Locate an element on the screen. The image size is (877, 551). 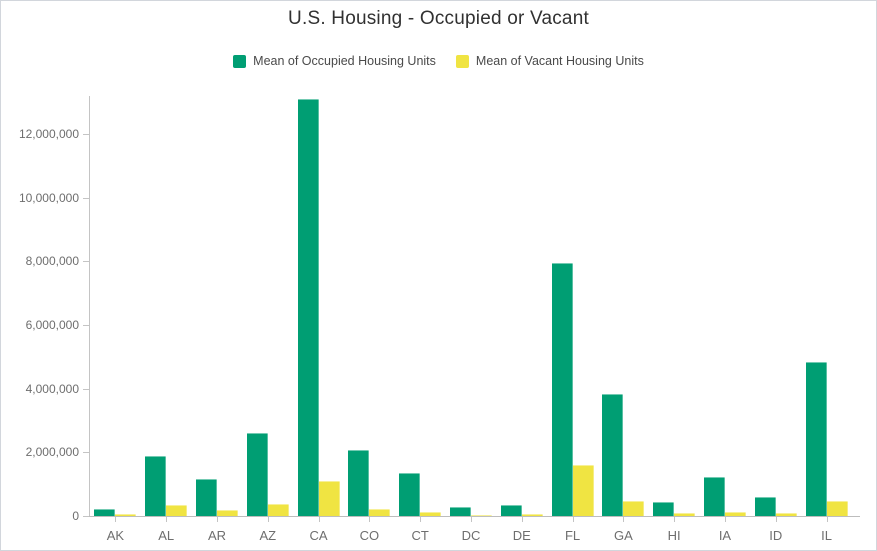
bar-vacant-co is located at coordinates (380, 512).